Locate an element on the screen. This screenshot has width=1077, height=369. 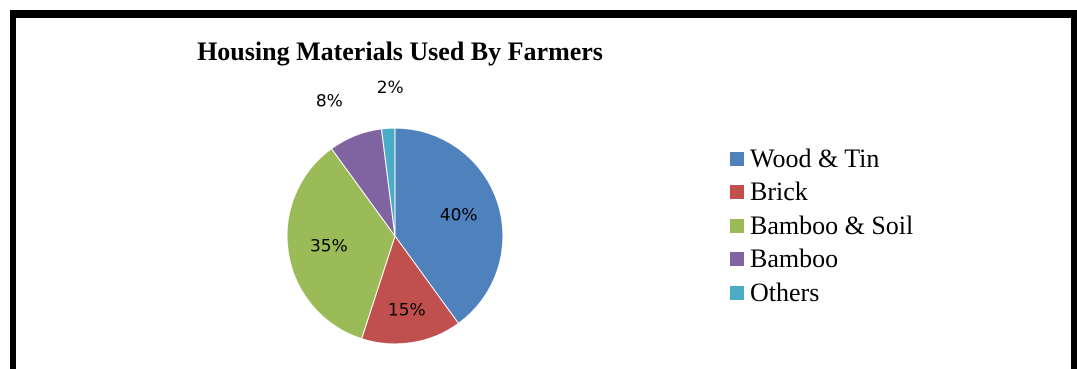
slice-label-brick: 15% is located at coordinates (407, 311).